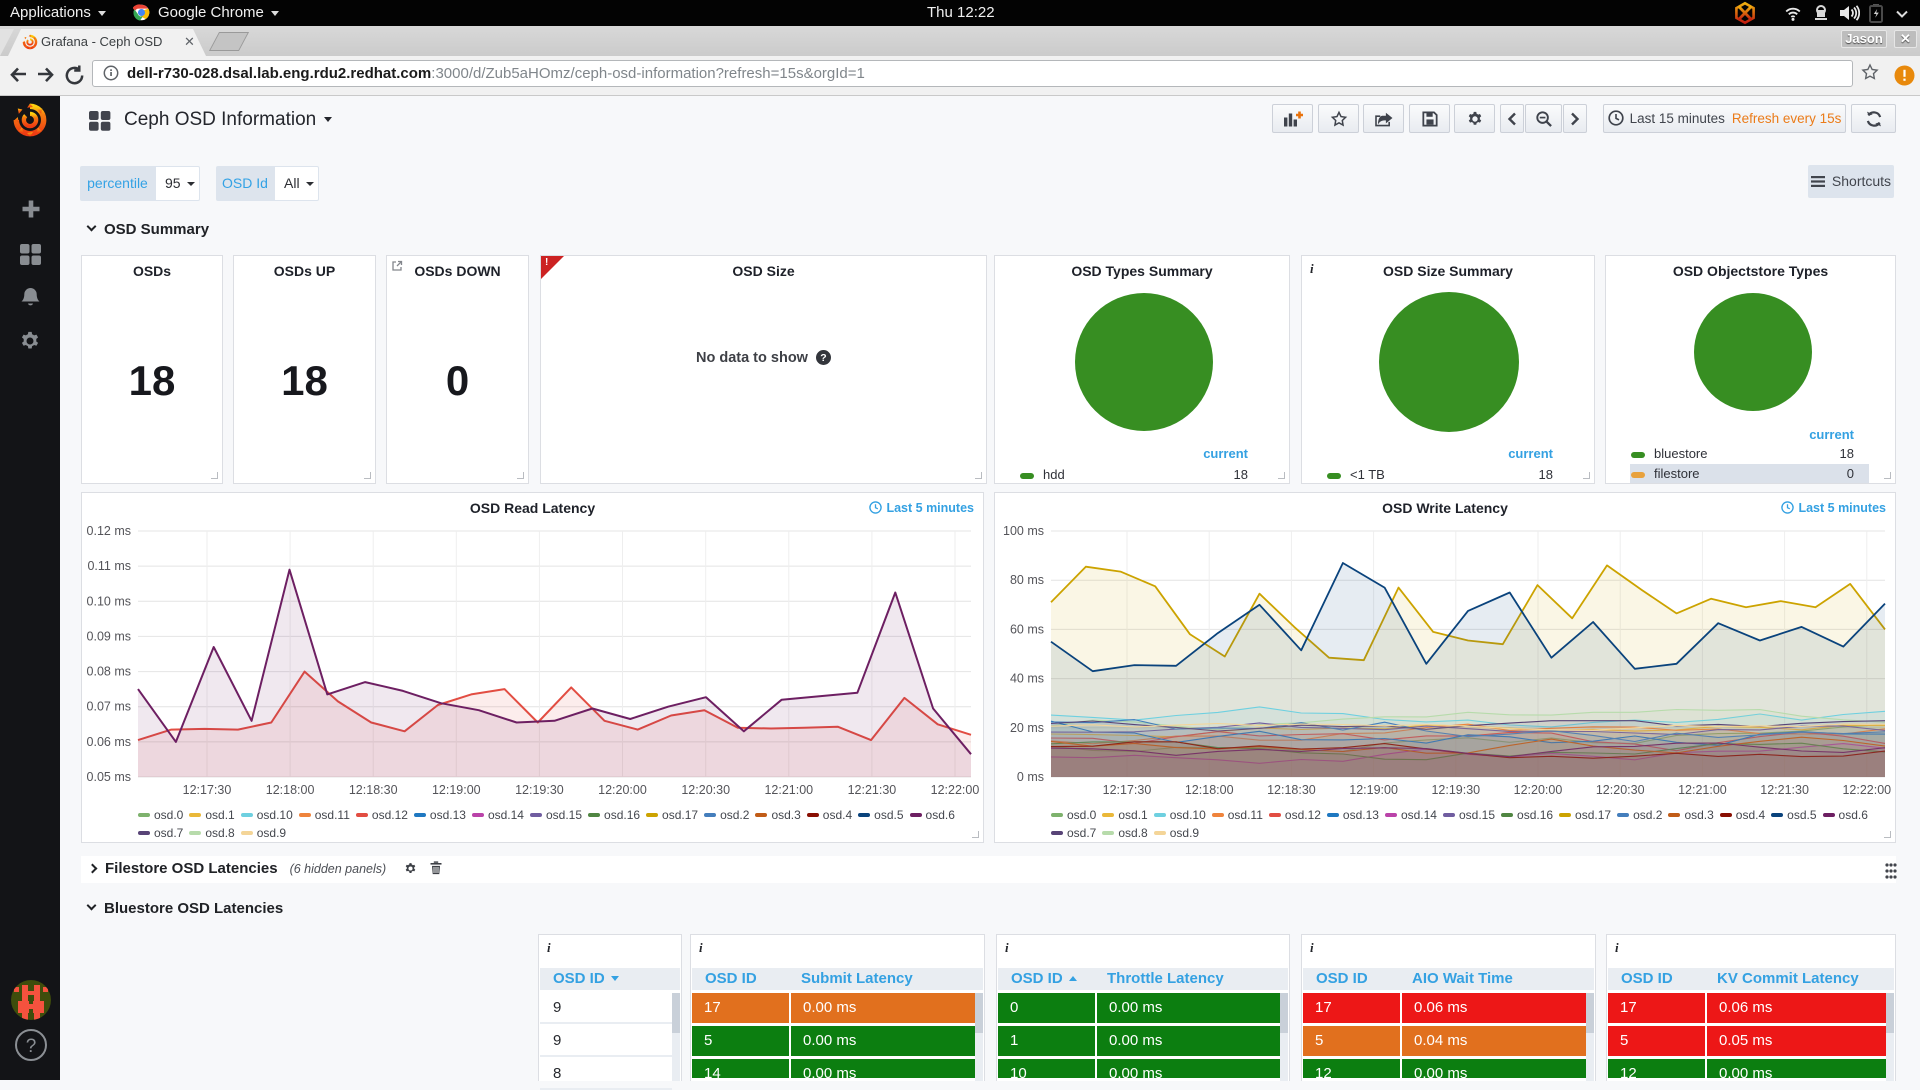  Describe the element at coordinates (1023, 531) in the screenshot. I see `svg-text: 100 ms` at that location.